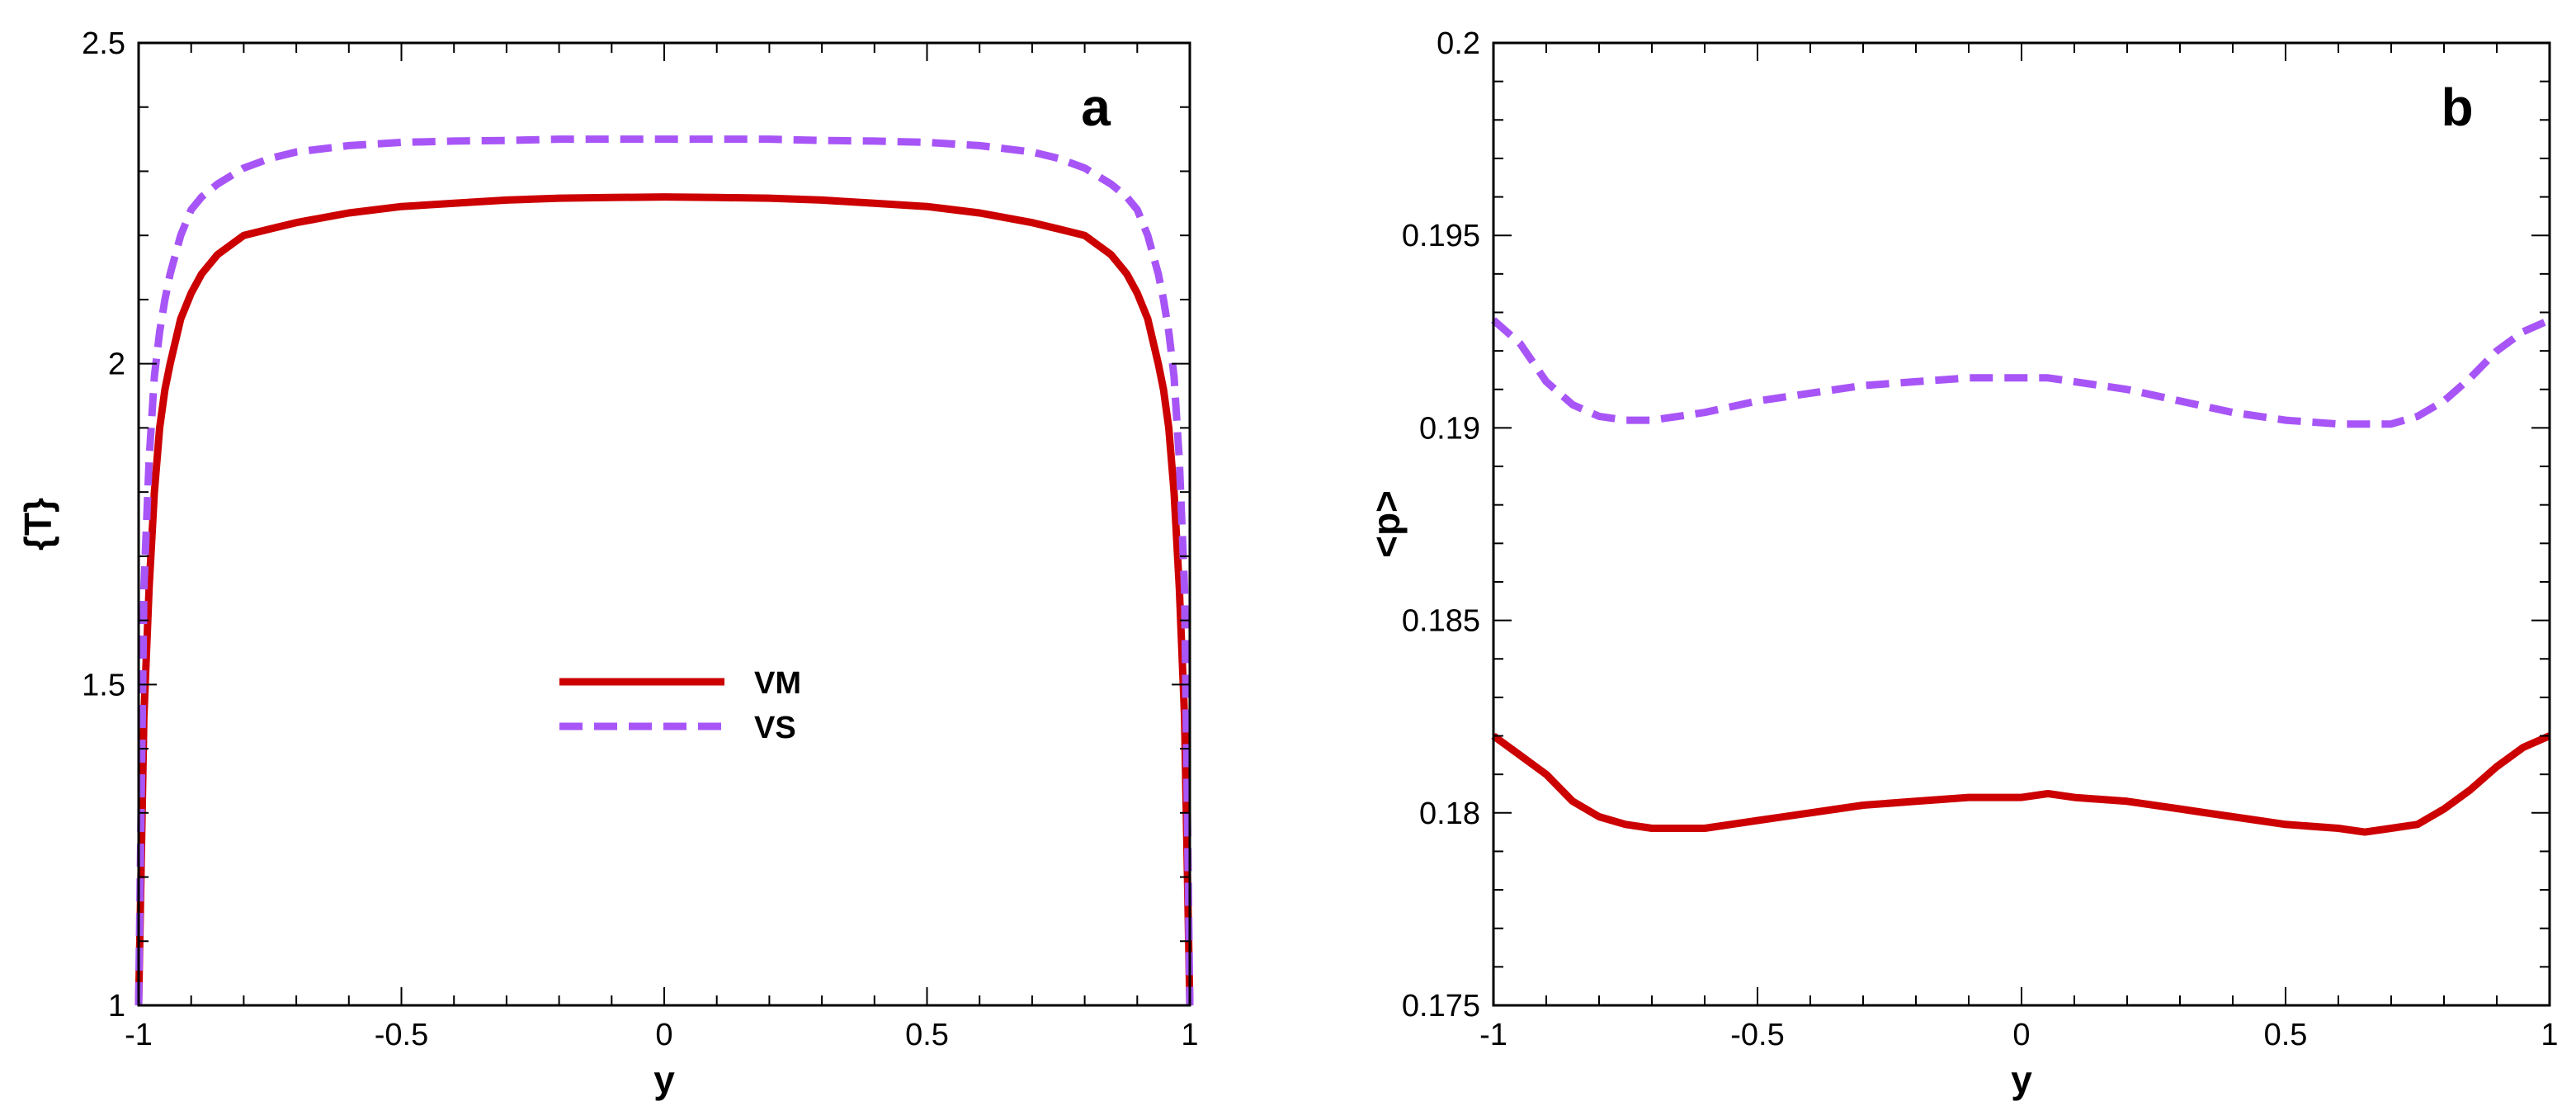  Describe the element at coordinates (775, 728) in the screenshot. I see `legend-label-vs: VS` at that location.